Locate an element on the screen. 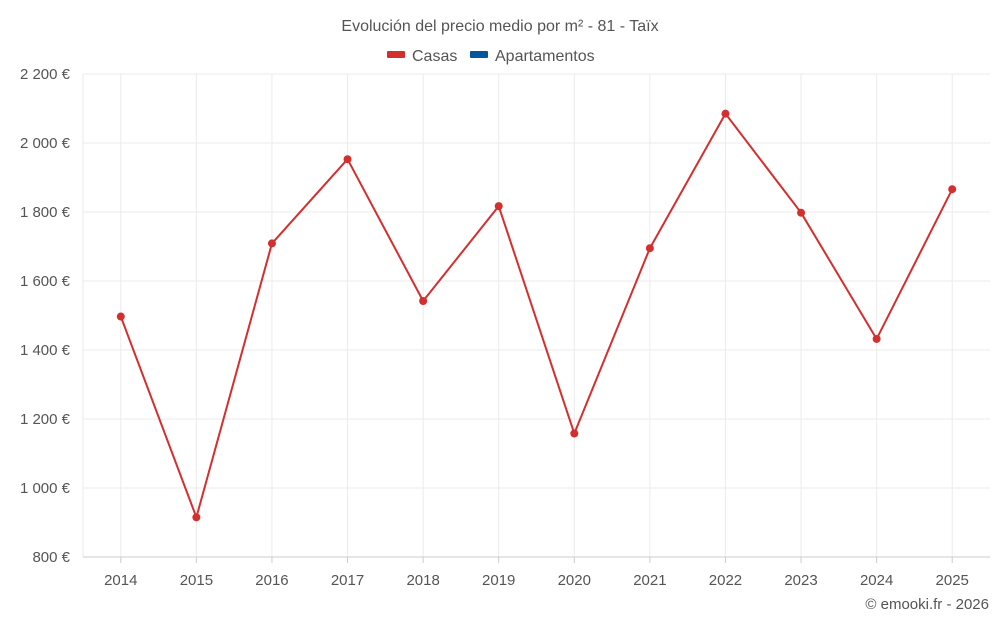 This screenshot has width=1000, height=625. x-tick-label: 2019 is located at coordinates (498, 580).